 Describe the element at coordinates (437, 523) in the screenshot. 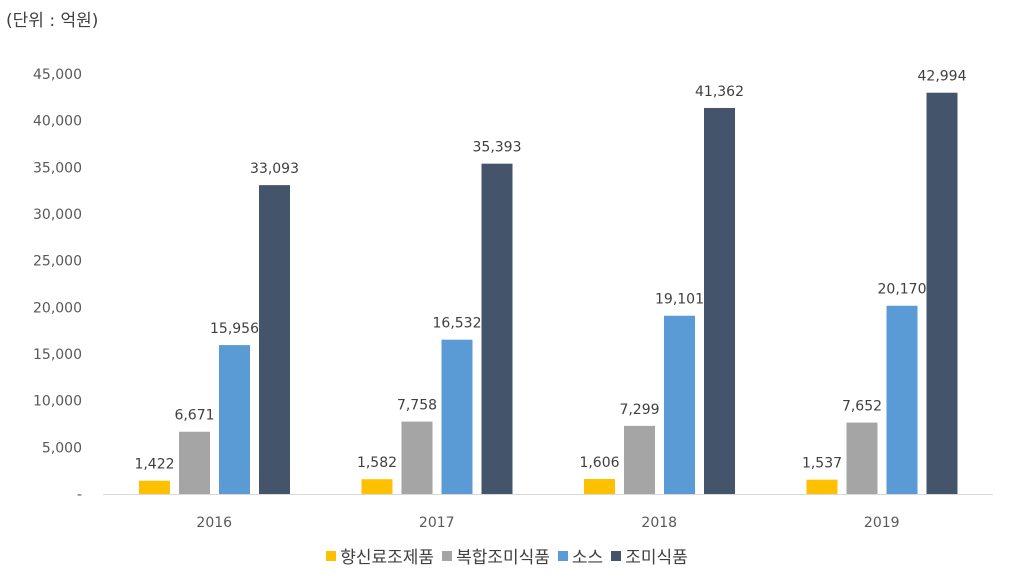

I see `x-tick-label: 2017` at that location.